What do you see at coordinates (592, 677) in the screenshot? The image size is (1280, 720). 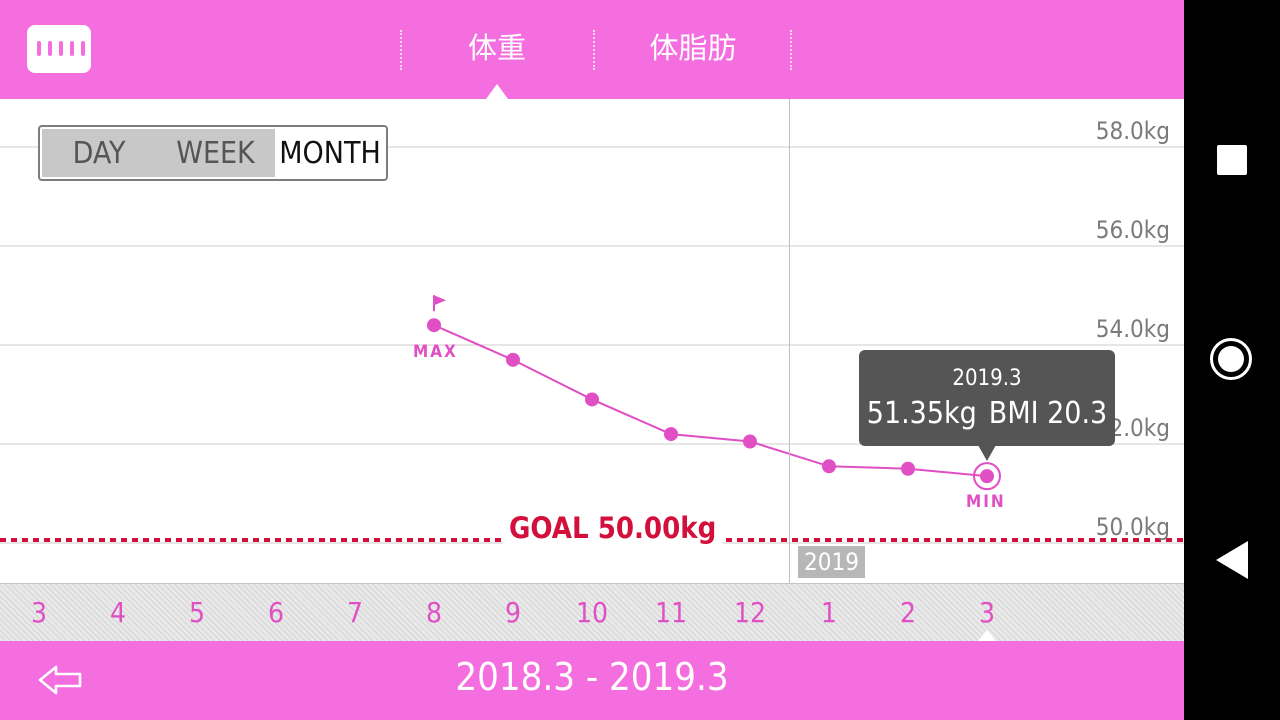 I see `period-label: 2018.3 - 2019.3` at bounding box center [592, 677].